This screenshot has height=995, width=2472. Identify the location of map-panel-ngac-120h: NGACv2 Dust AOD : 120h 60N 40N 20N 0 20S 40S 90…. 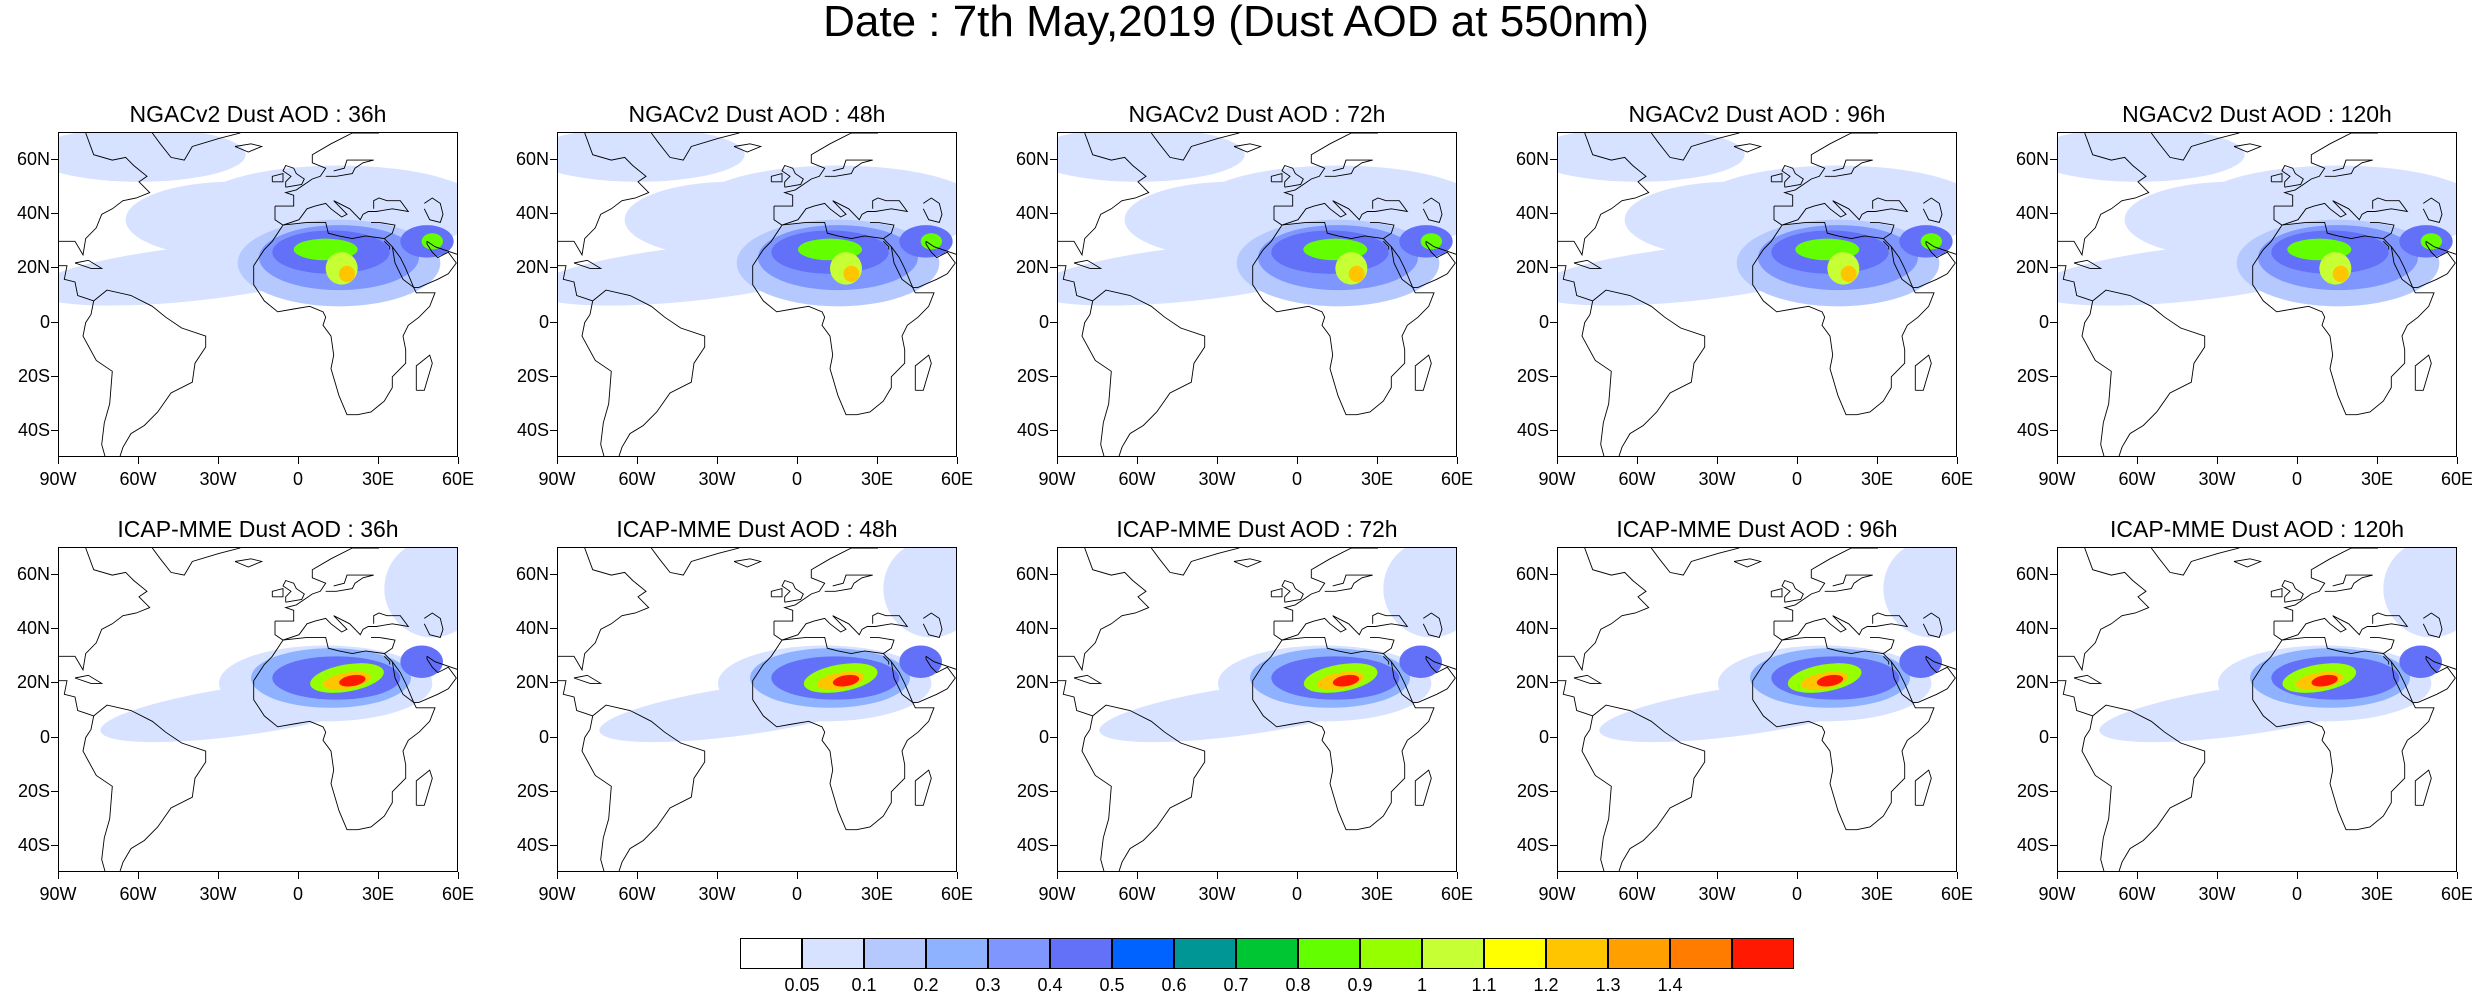
(2244, 295).